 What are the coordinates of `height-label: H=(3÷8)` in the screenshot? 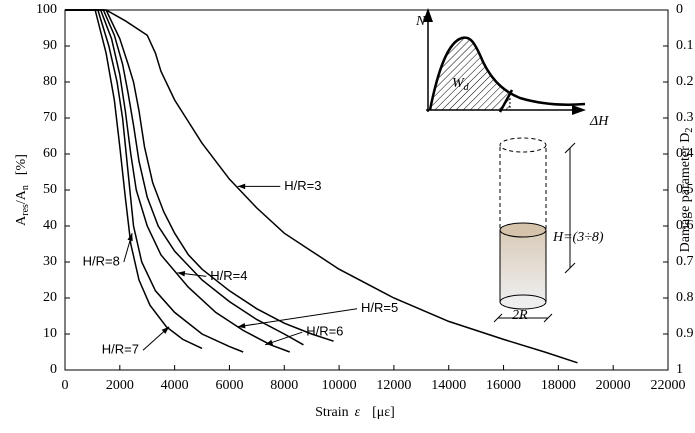 It's located at (578, 237).